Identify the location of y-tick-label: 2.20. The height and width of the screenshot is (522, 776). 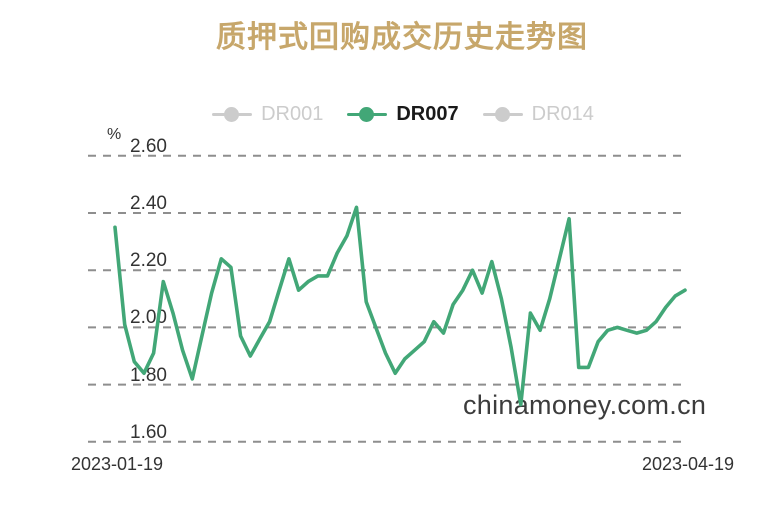
(148, 261).